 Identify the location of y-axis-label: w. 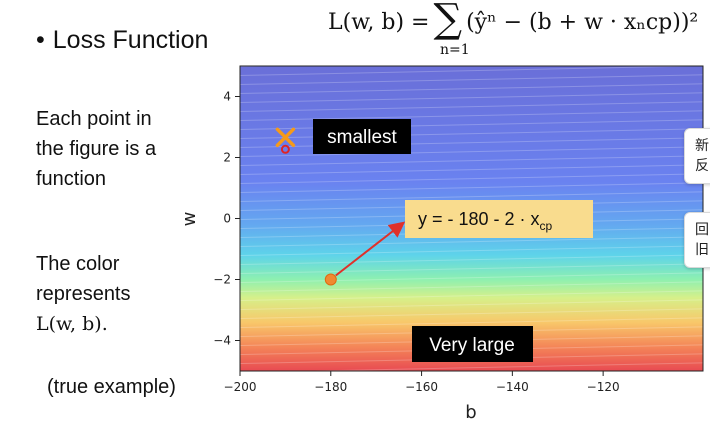
(189, 219).